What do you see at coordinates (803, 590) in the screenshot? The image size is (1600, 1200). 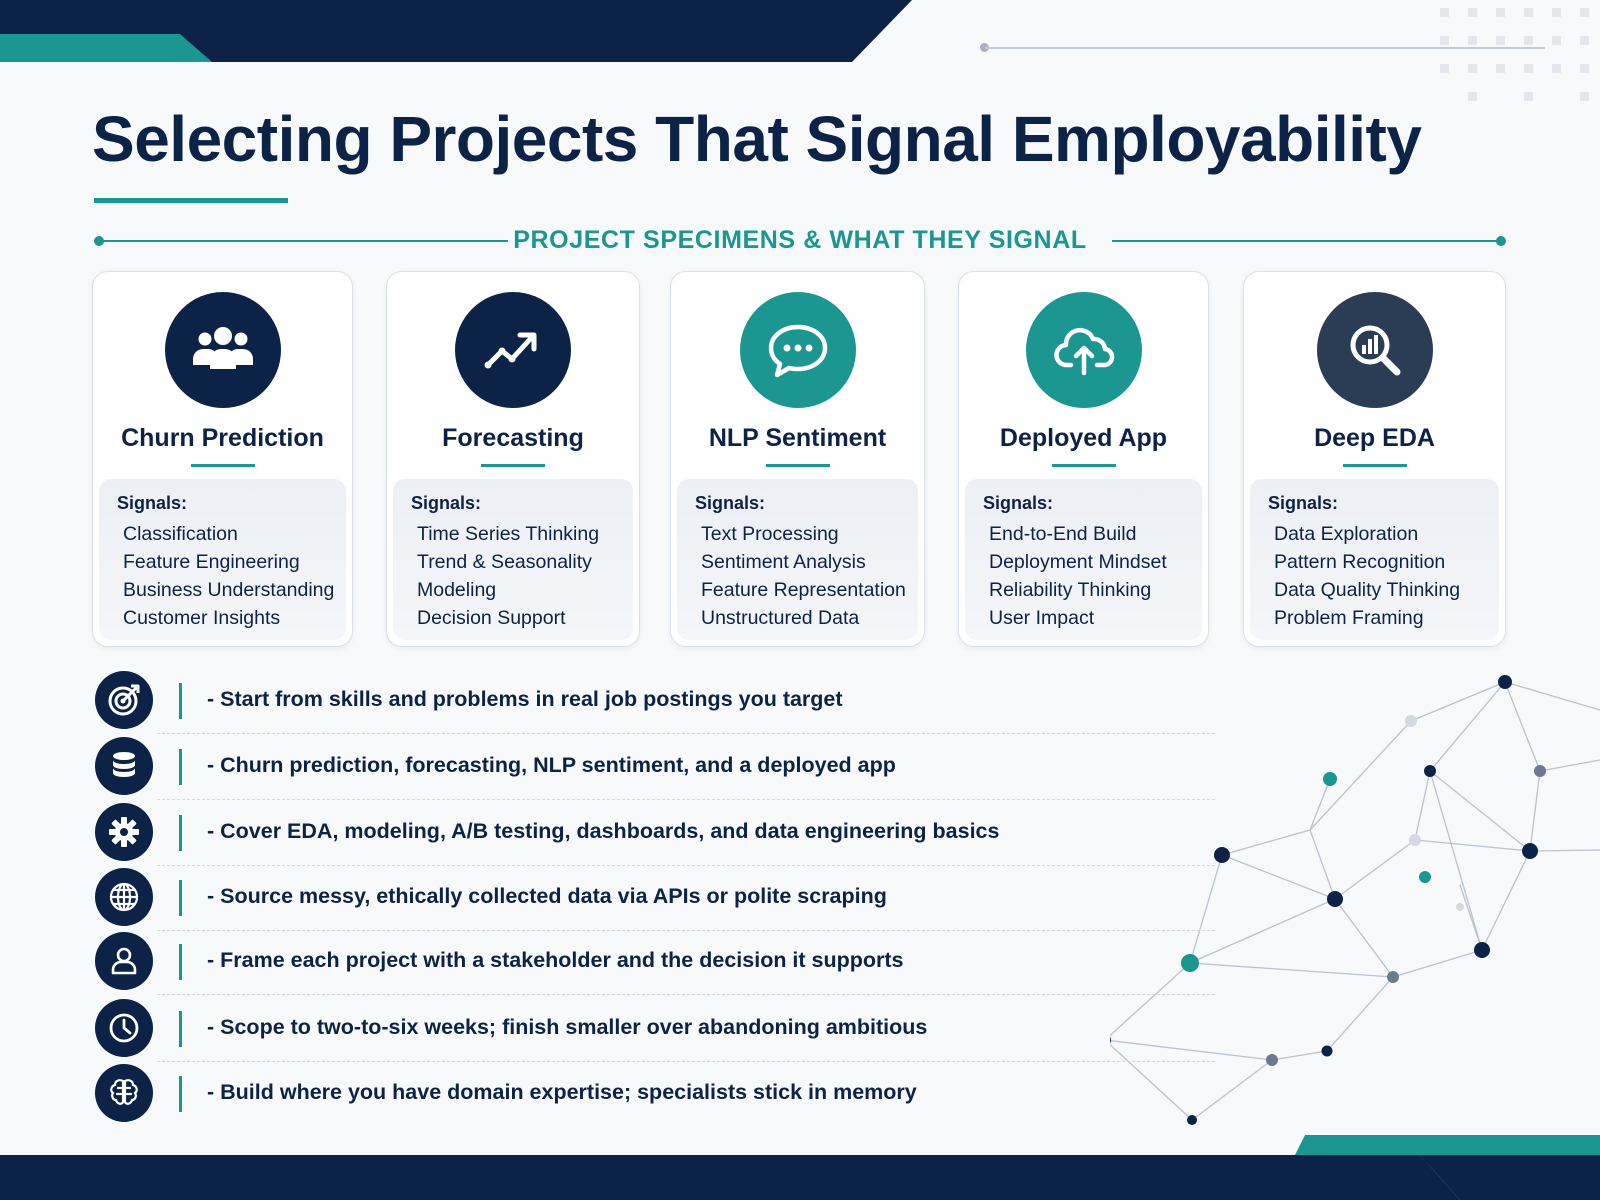 I see `signal-item: Feature Representation` at bounding box center [803, 590].